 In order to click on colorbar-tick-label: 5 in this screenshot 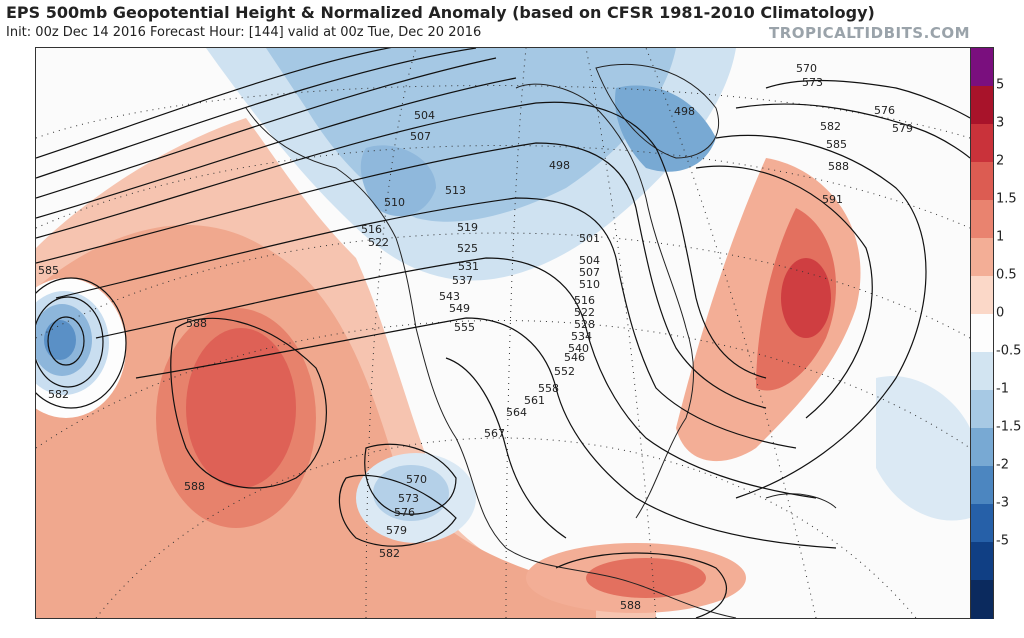, I will do `click(1000, 85)`.